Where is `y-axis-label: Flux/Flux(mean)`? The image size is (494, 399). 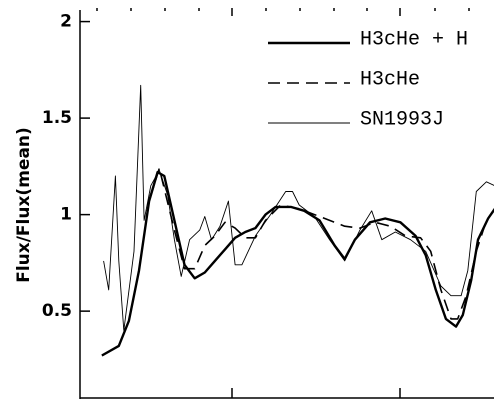 y-axis-label: Flux/Flux(mean) is located at coordinates (24, 205).